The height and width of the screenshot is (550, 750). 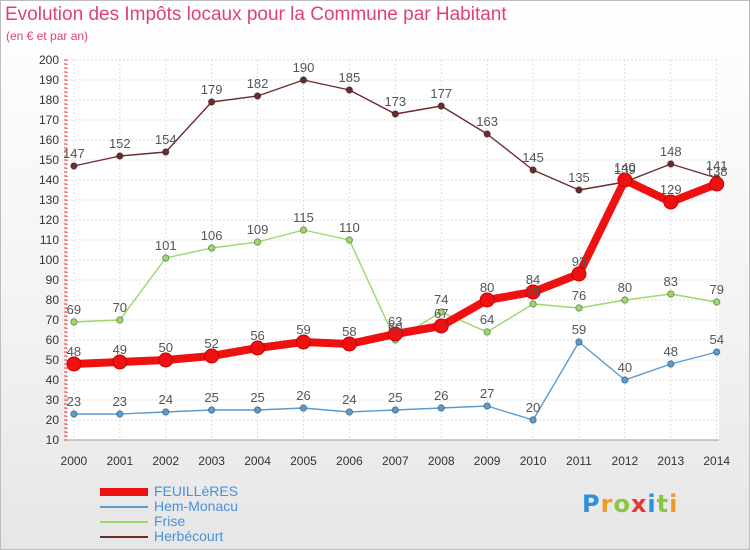 I want to click on data-label: 48, so click(x=74, y=351).